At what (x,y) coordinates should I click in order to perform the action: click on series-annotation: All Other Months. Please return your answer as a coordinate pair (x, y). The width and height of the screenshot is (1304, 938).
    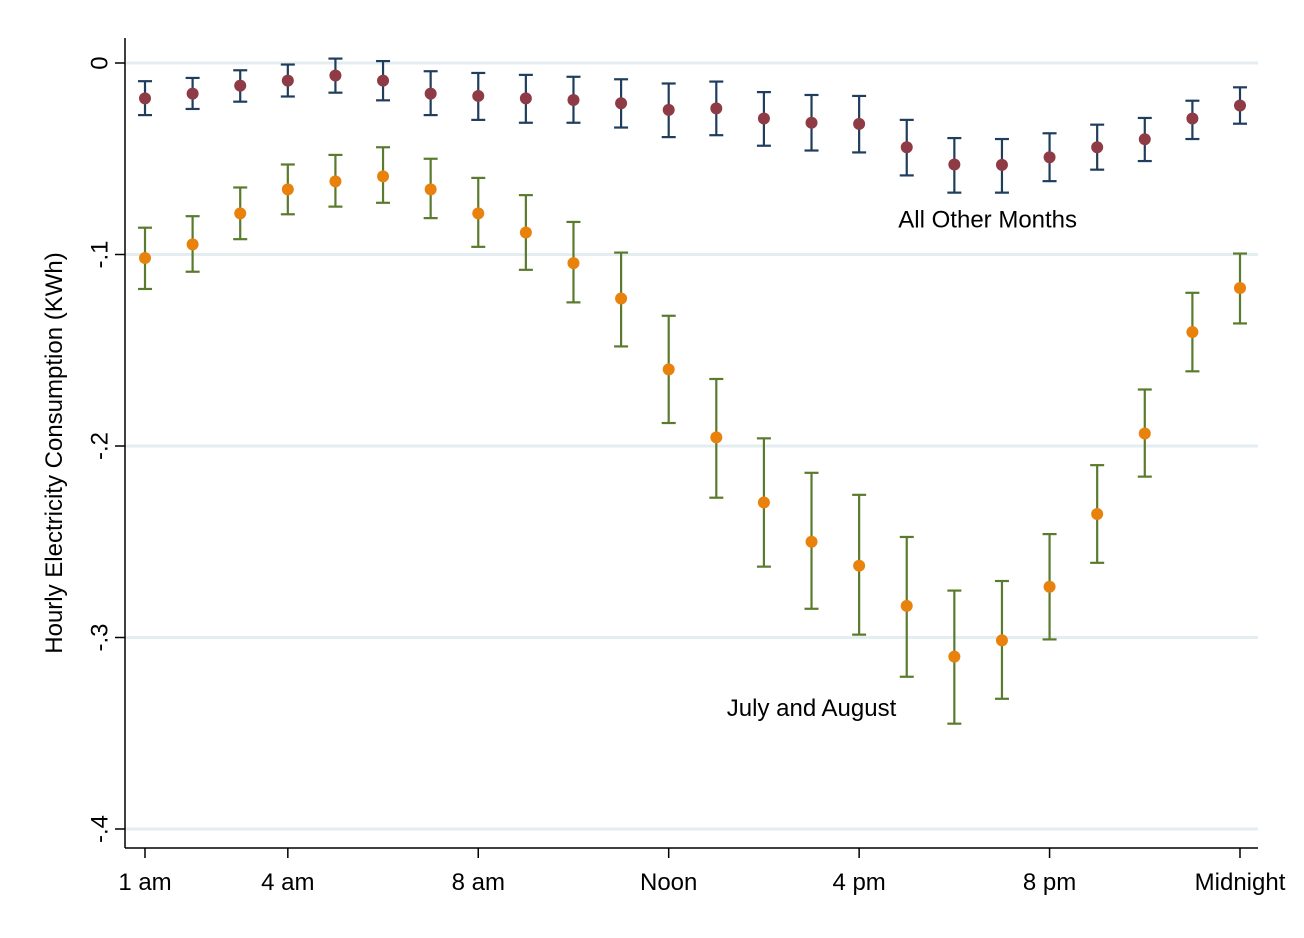
    Looking at the image, I should click on (987, 220).